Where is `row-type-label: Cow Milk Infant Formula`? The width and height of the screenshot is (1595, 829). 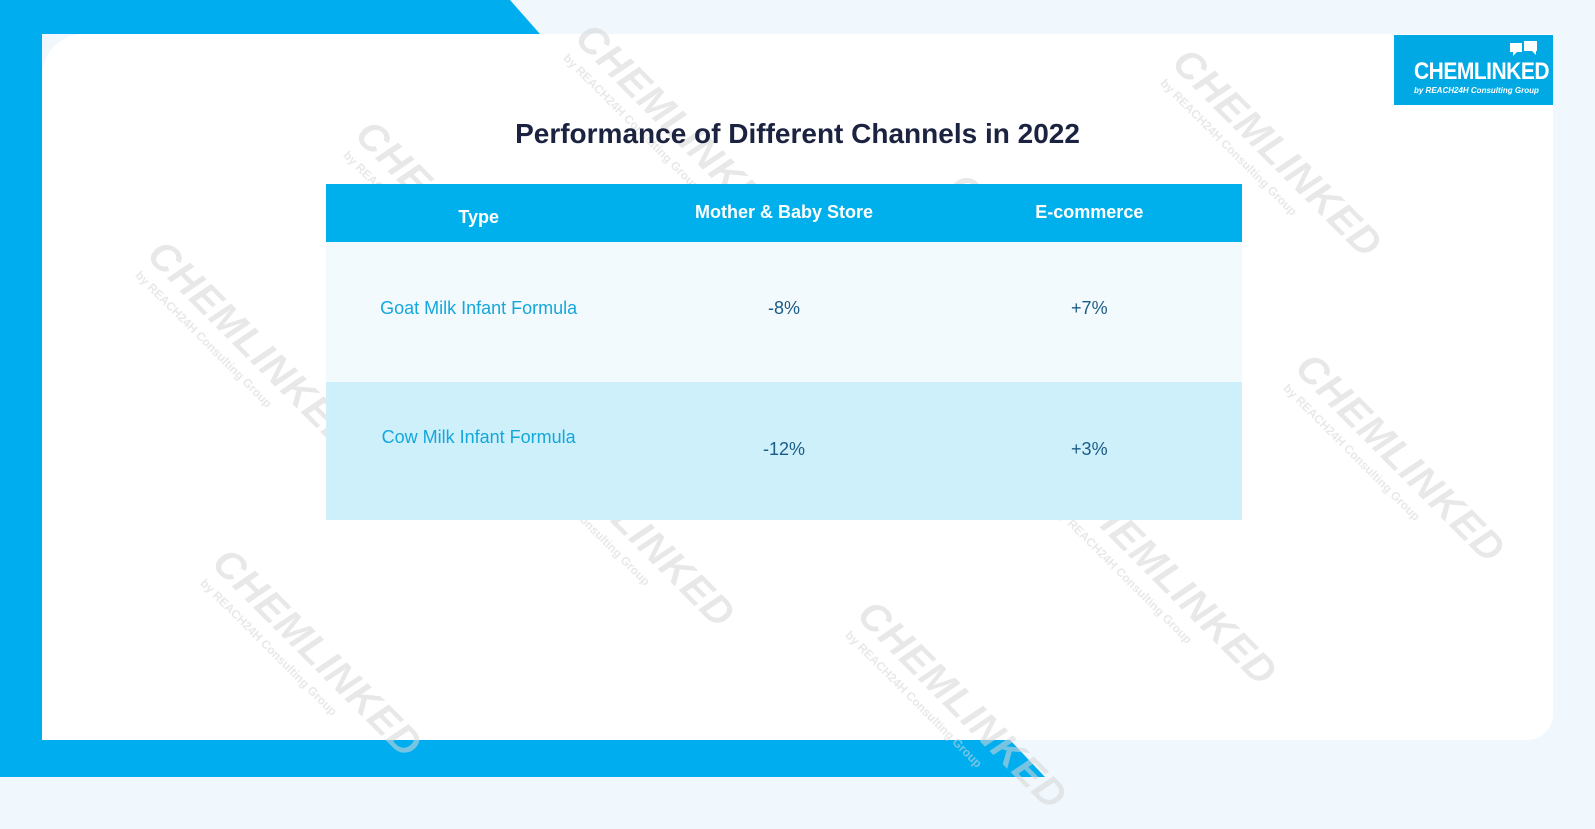
row-type-label: Cow Milk Infant Formula is located at coordinates (478, 437).